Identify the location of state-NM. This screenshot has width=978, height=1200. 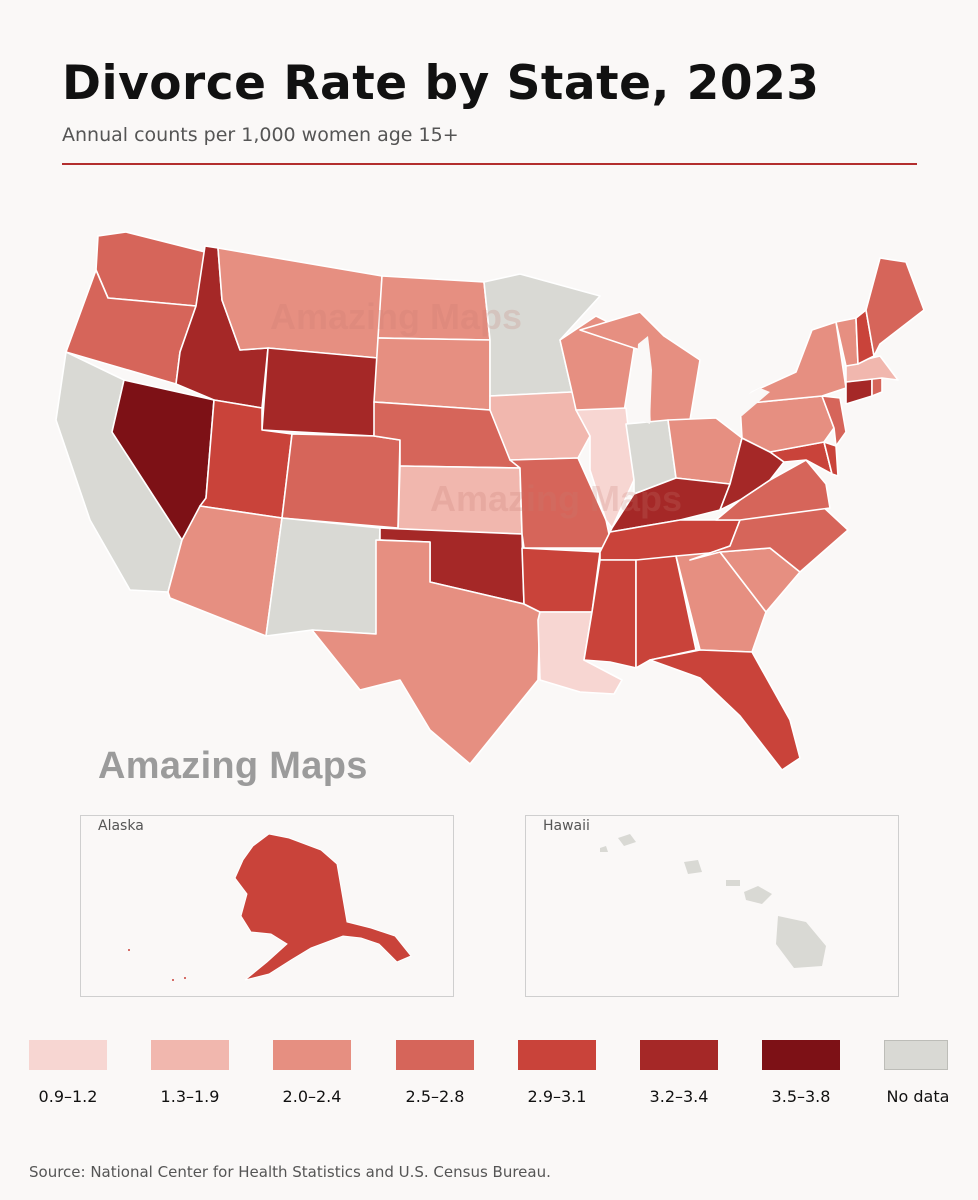
(323, 577).